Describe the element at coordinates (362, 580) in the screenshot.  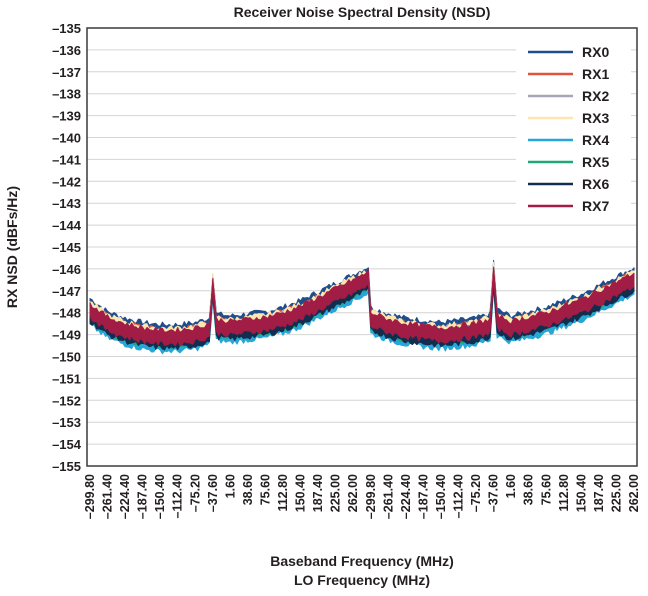
I see `x-axis-label-lo: LO Frequency (MHz)` at that location.